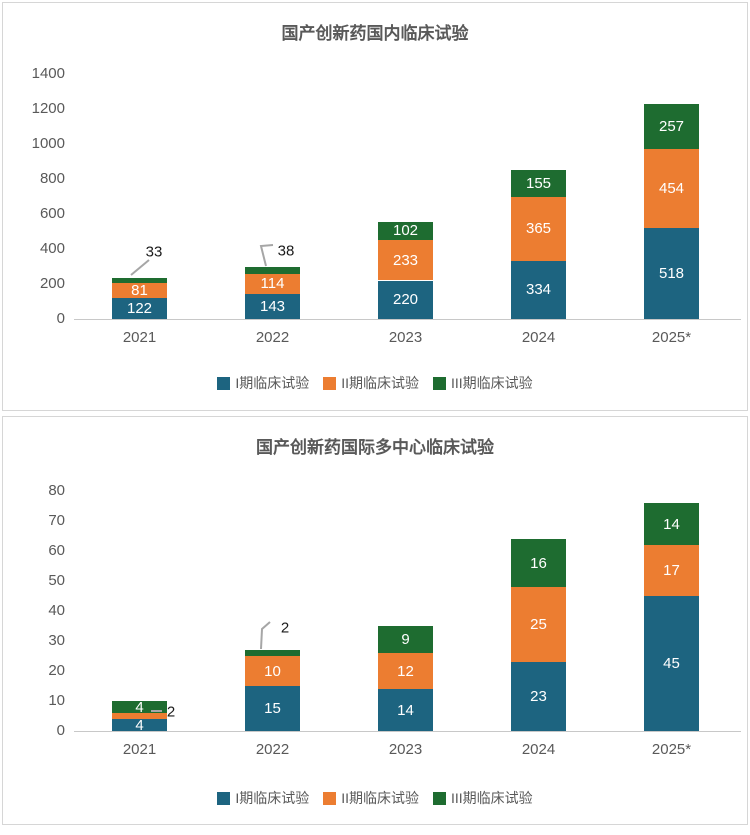  I want to click on bar-segment-I期临床试验-2025*: 518, so click(671, 273).